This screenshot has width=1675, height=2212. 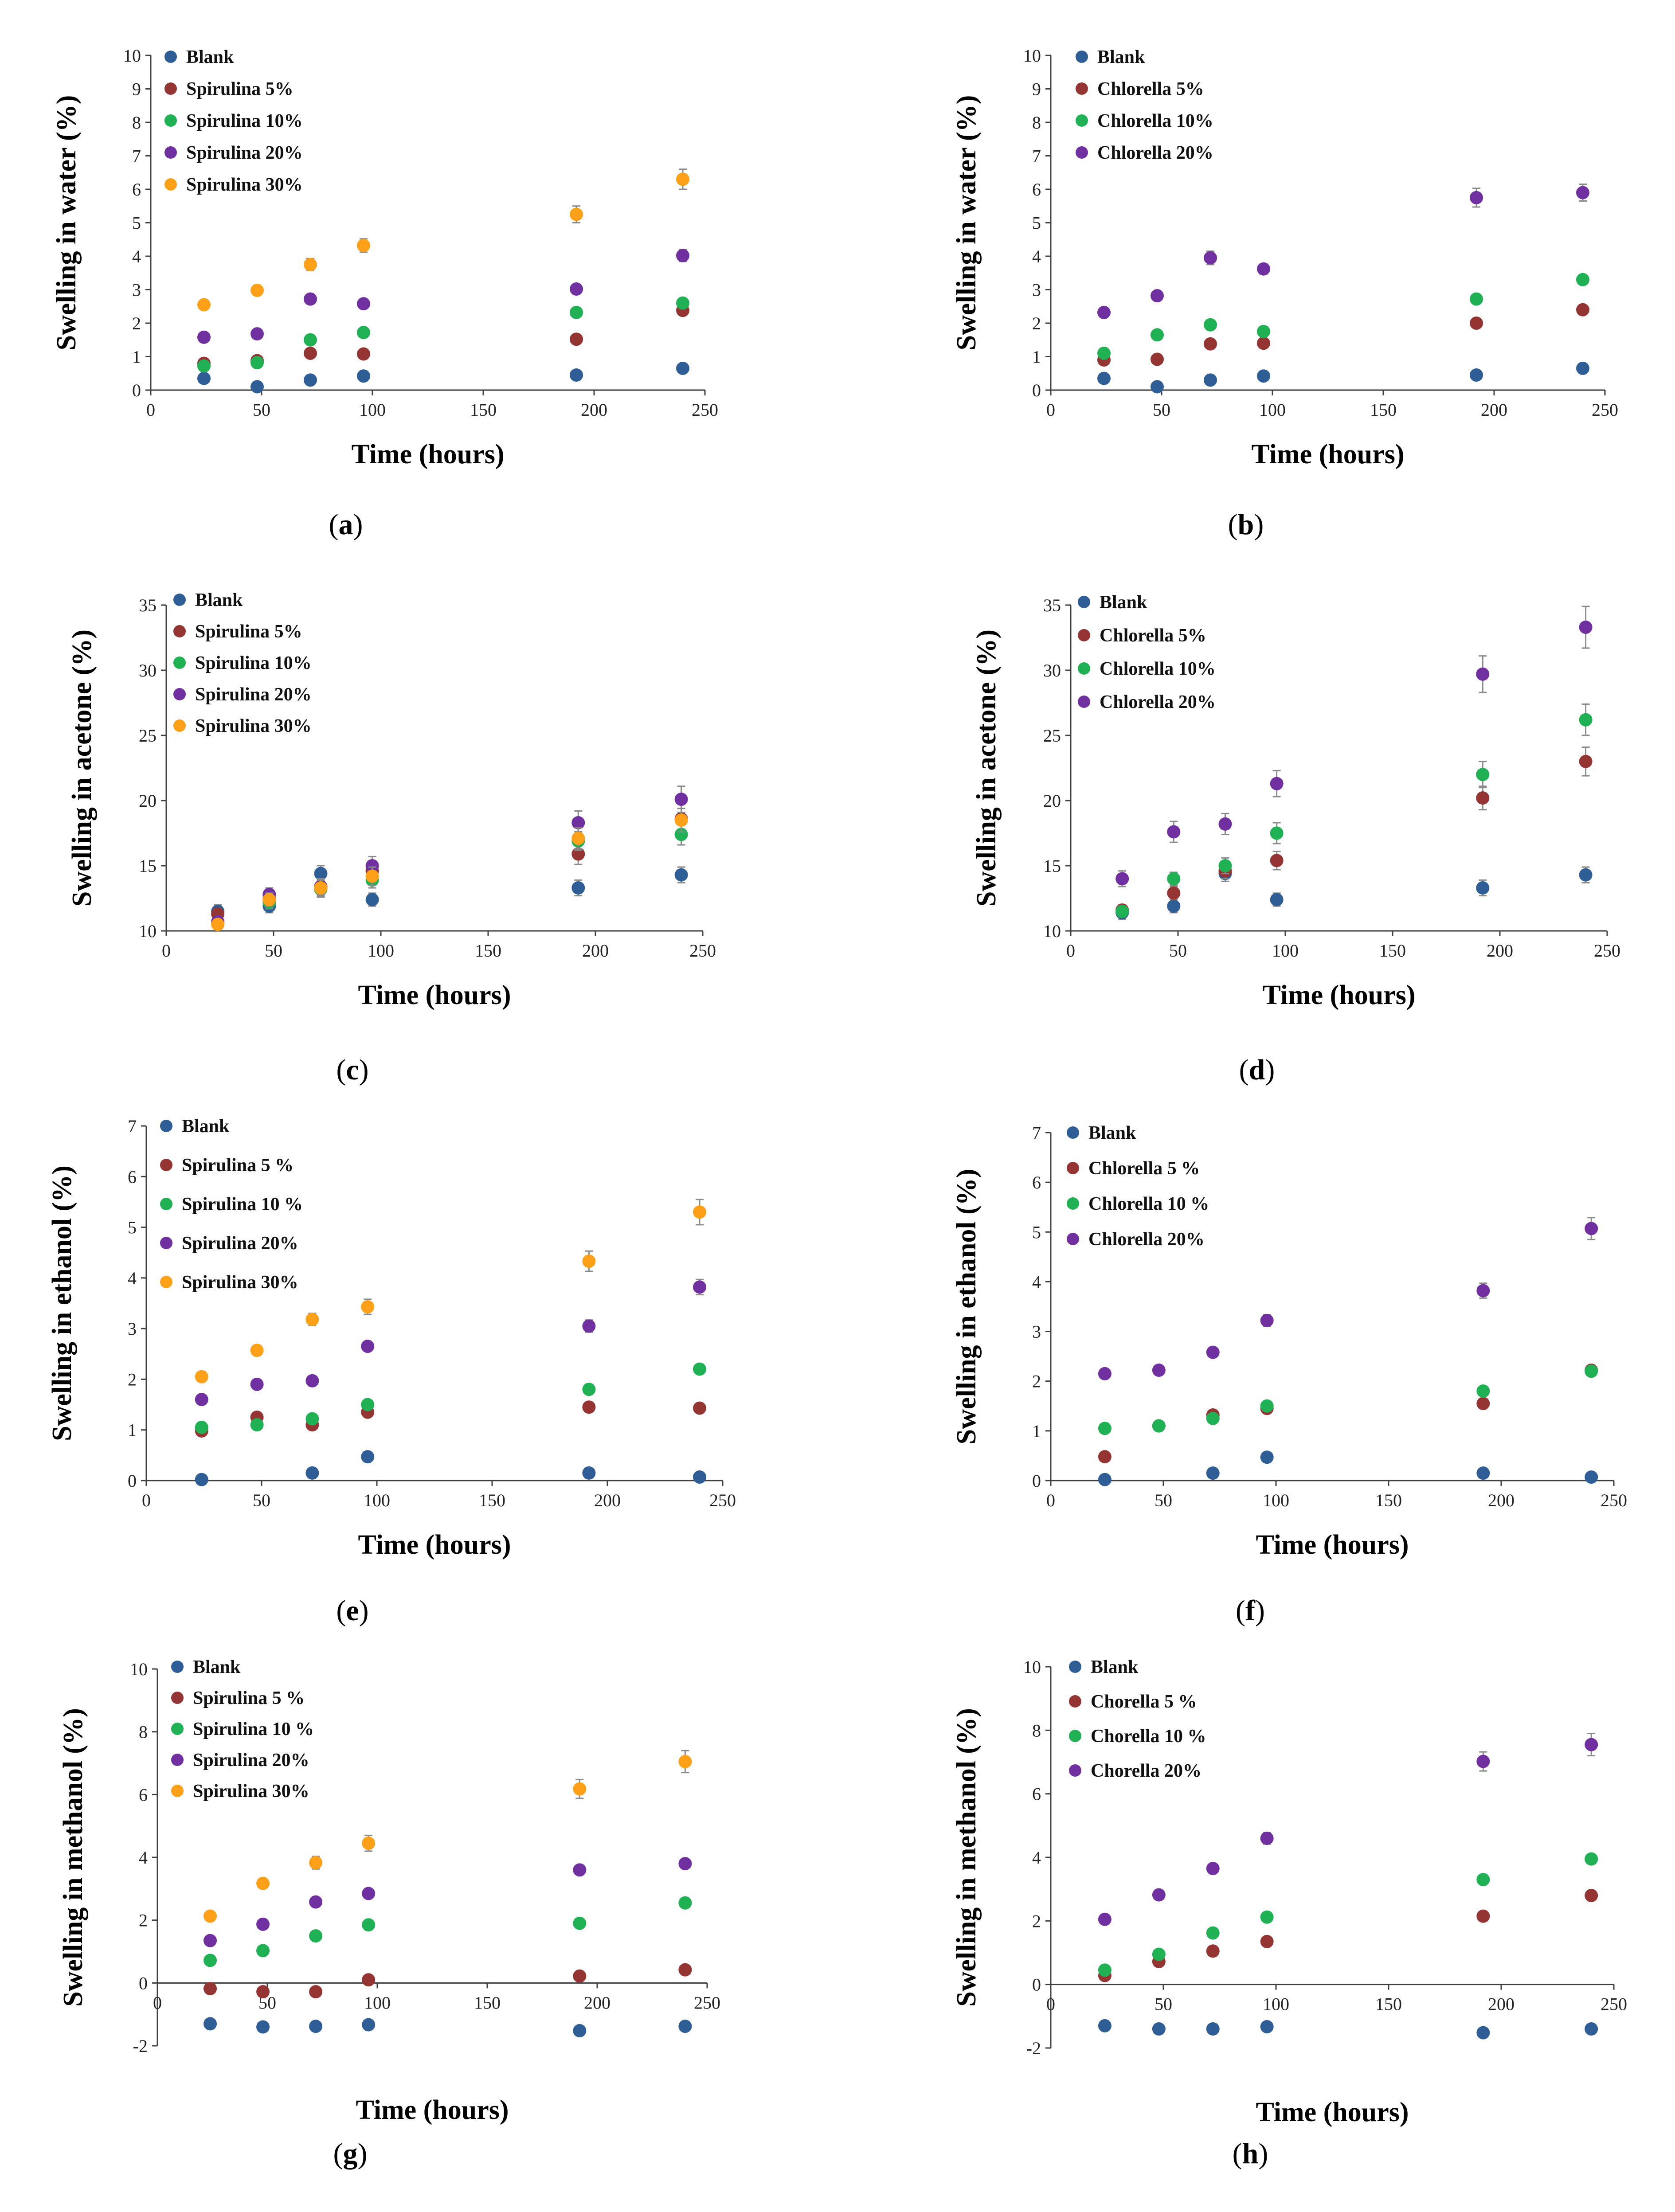 What do you see at coordinates (242, 1204) in the screenshot?
I see `legend-label: Spirulina 10 %` at bounding box center [242, 1204].